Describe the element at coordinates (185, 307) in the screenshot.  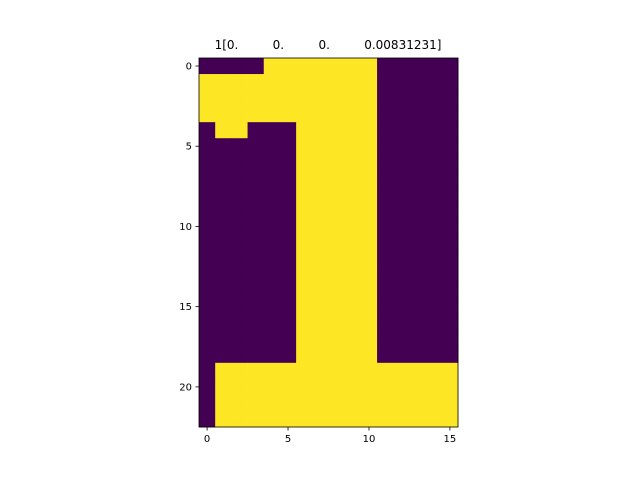
I see `y-tick-label: 15` at that location.